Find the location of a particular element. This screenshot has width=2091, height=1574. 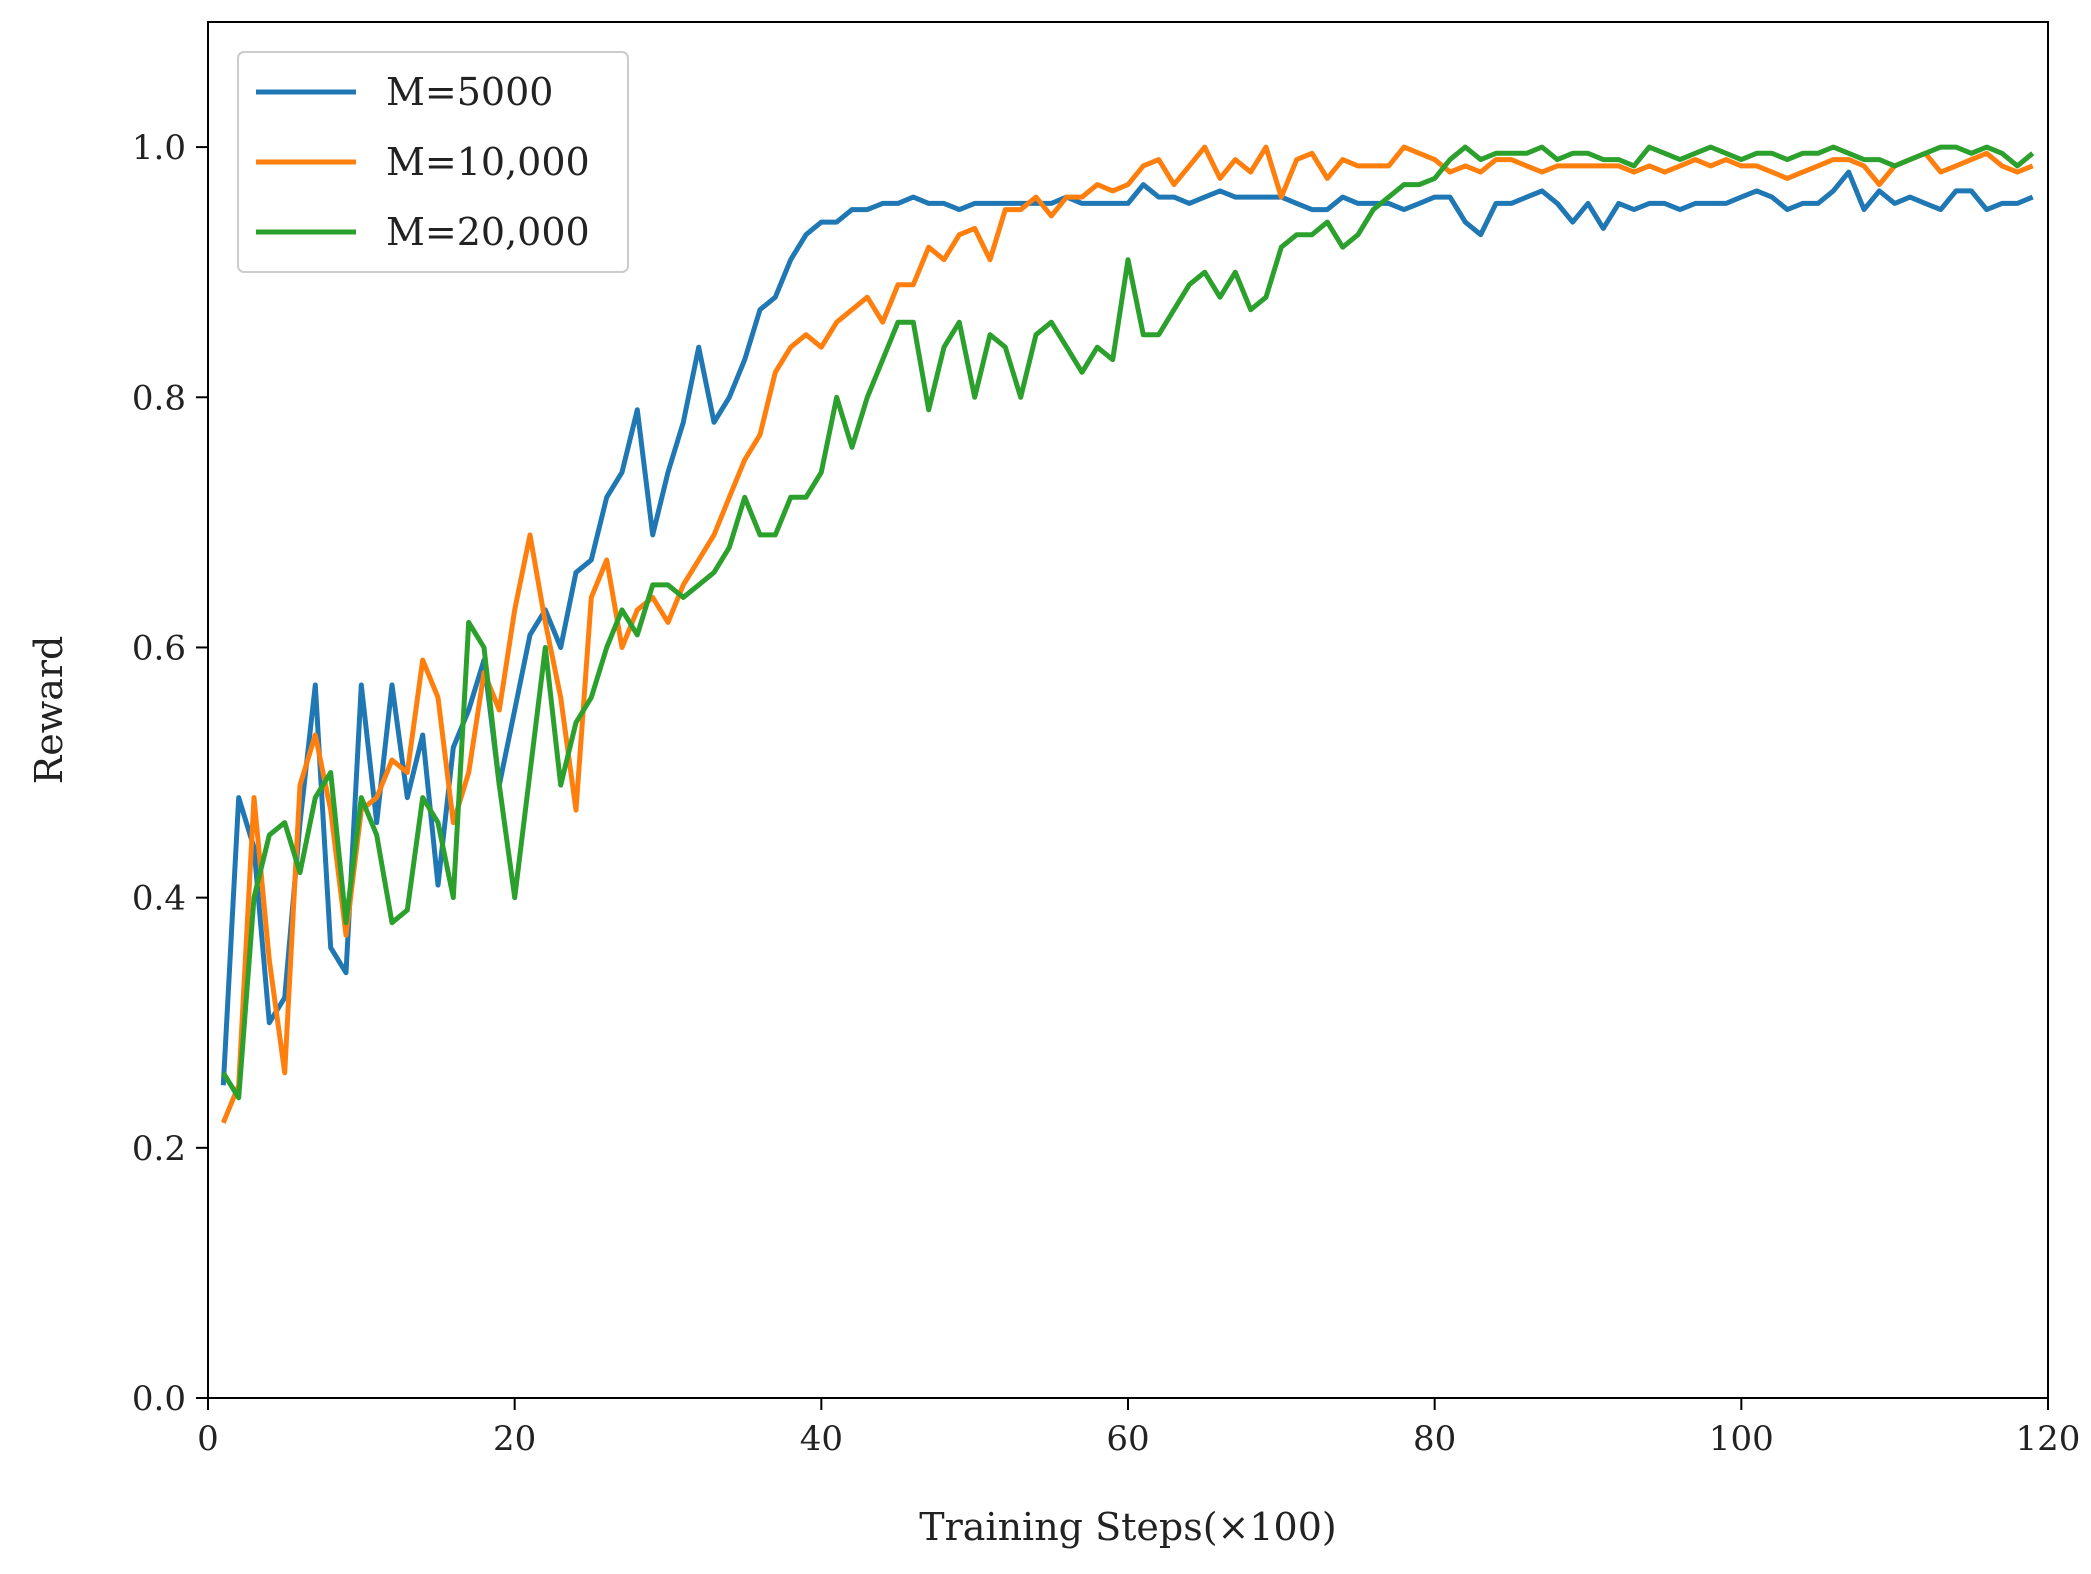

x-tick-label: 120 is located at coordinates (2048, 1439).